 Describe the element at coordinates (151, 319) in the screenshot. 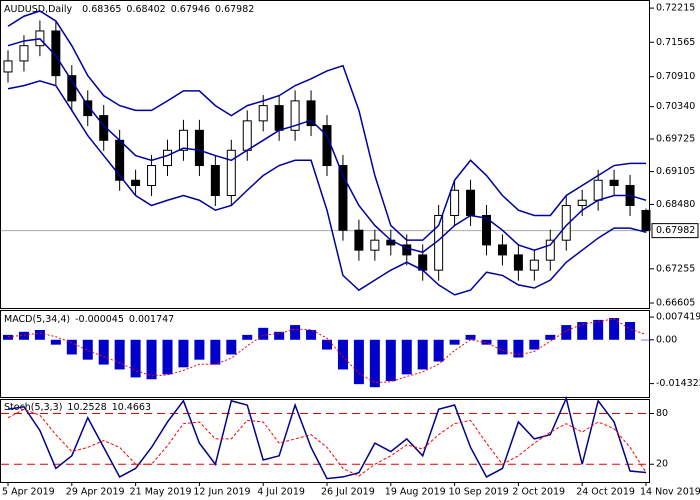

I see `last-signal: 0.001747` at that location.